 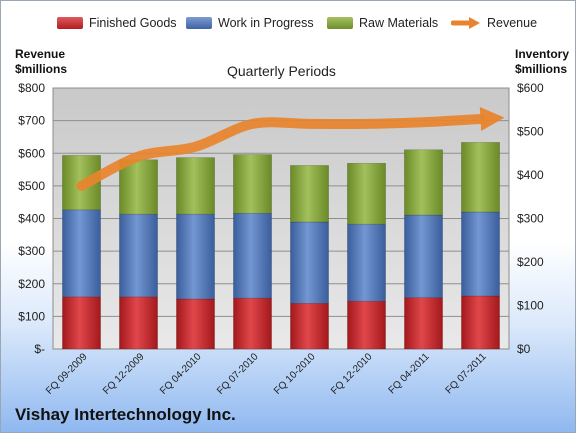 I want to click on left-tick-label: $100, so click(x=31, y=316).